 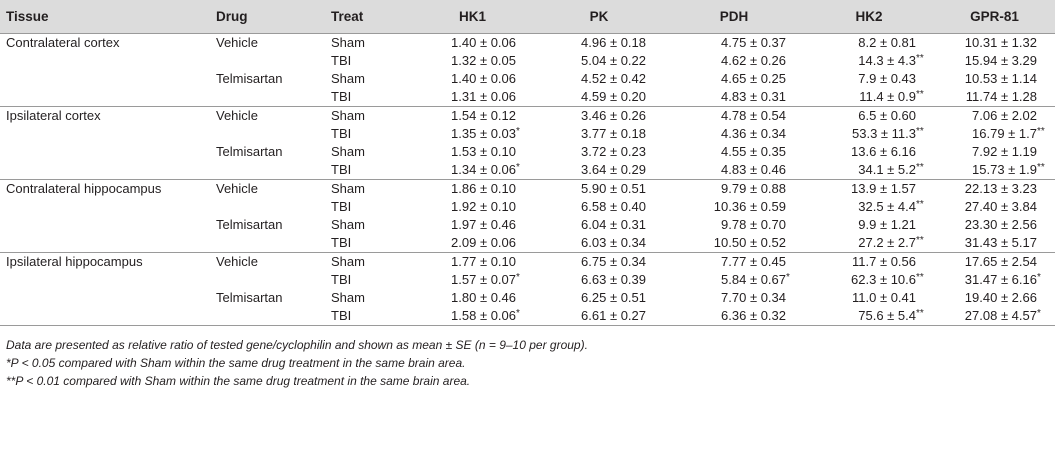 I want to click on gpr81-value-cell: 31.47 ± 6.16*, so click(x=994, y=280).